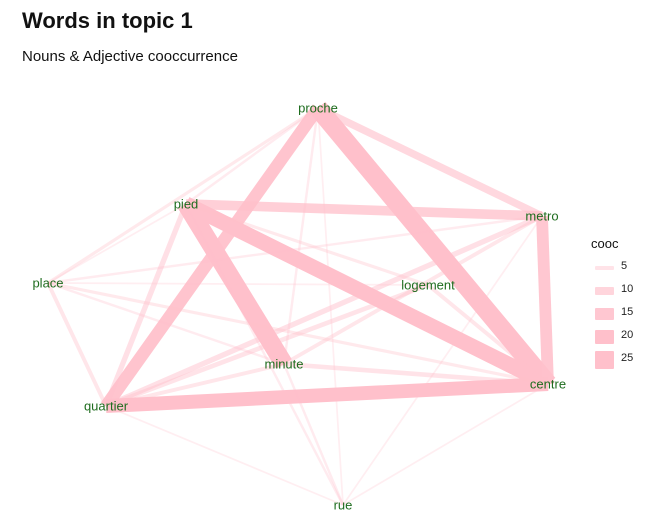 This screenshot has height=520, width=652. Describe the element at coordinates (624, 266) in the screenshot. I see `legend-label: 5` at that location.